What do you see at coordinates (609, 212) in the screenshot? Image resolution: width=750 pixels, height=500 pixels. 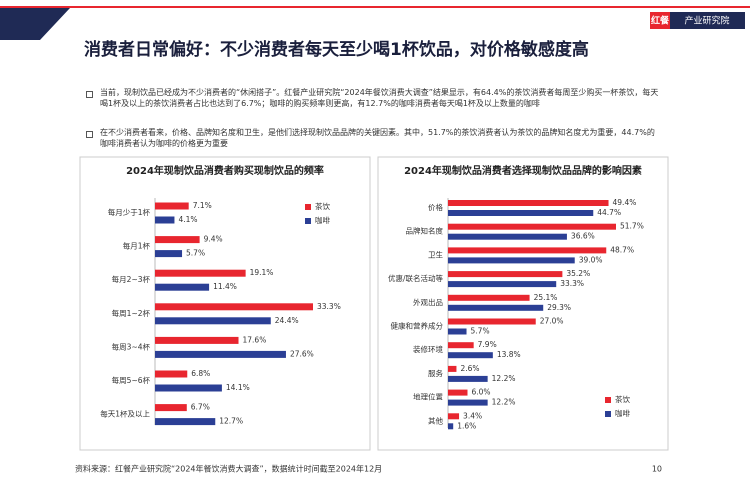 I see `value-label: 44.7%` at bounding box center [609, 212].